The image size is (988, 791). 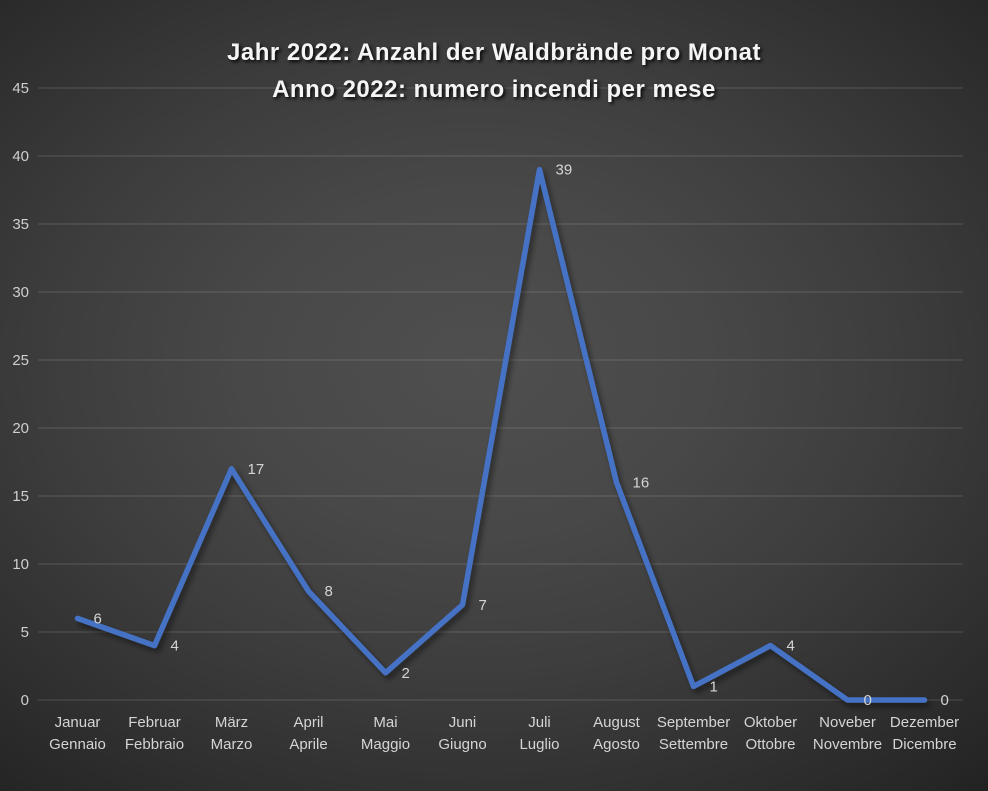 What do you see at coordinates (641, 482) in the screenshot?
I see `data-point-label: 16` at bounding box center [641, 482].